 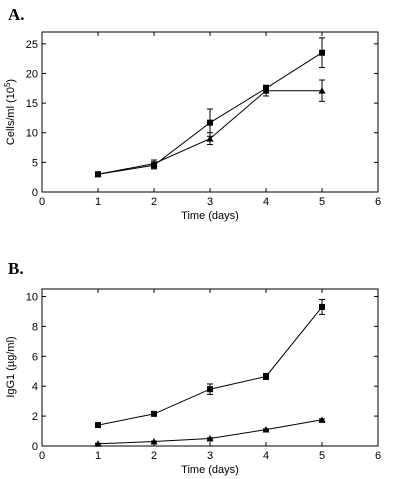 I want to click on panel-b-y-tick-label: 10, so click(x=32, y=297).